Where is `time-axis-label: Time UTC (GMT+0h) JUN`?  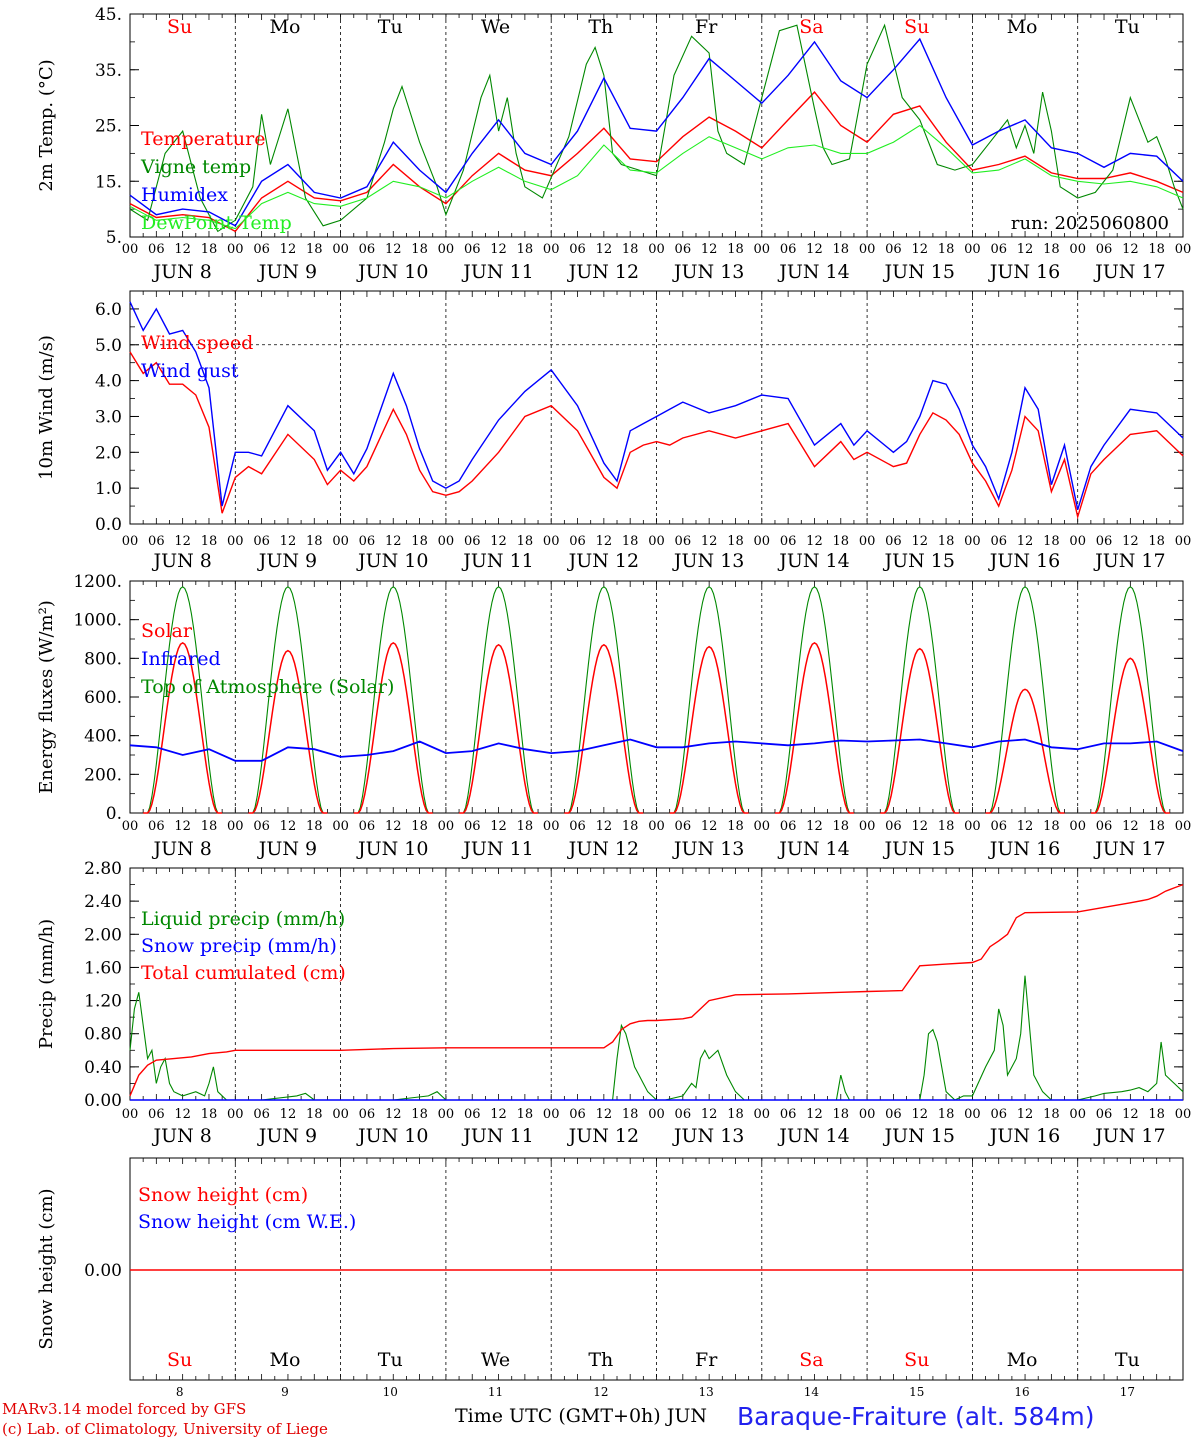 time-axis-label: Time UTC (GMT+0h) JUN is located at coordinates (581, 1416).